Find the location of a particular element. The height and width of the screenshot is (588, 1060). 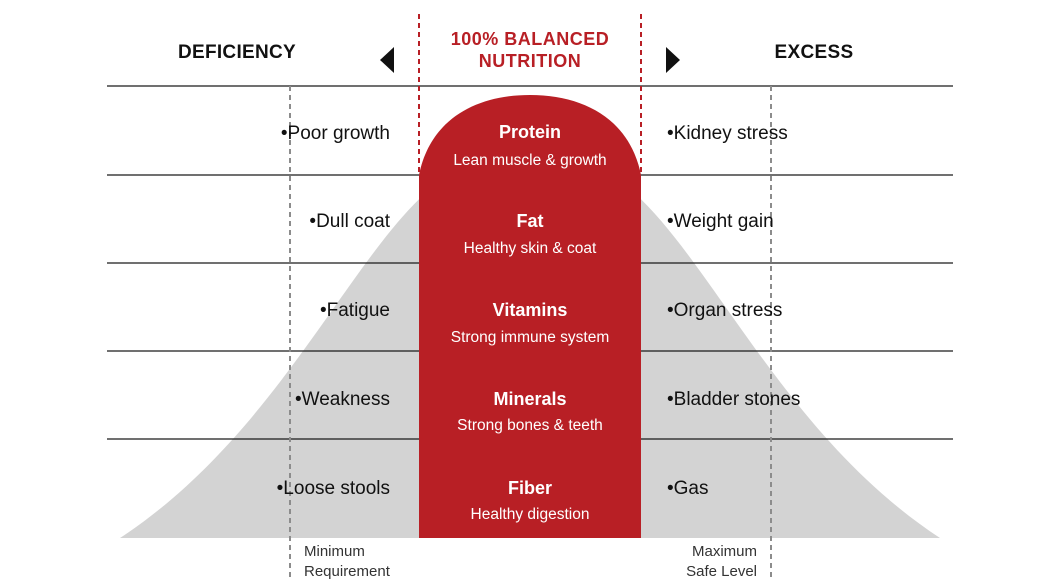

nutrient-benefit: Lean muscle & growth is located at coordinates (529, 160).